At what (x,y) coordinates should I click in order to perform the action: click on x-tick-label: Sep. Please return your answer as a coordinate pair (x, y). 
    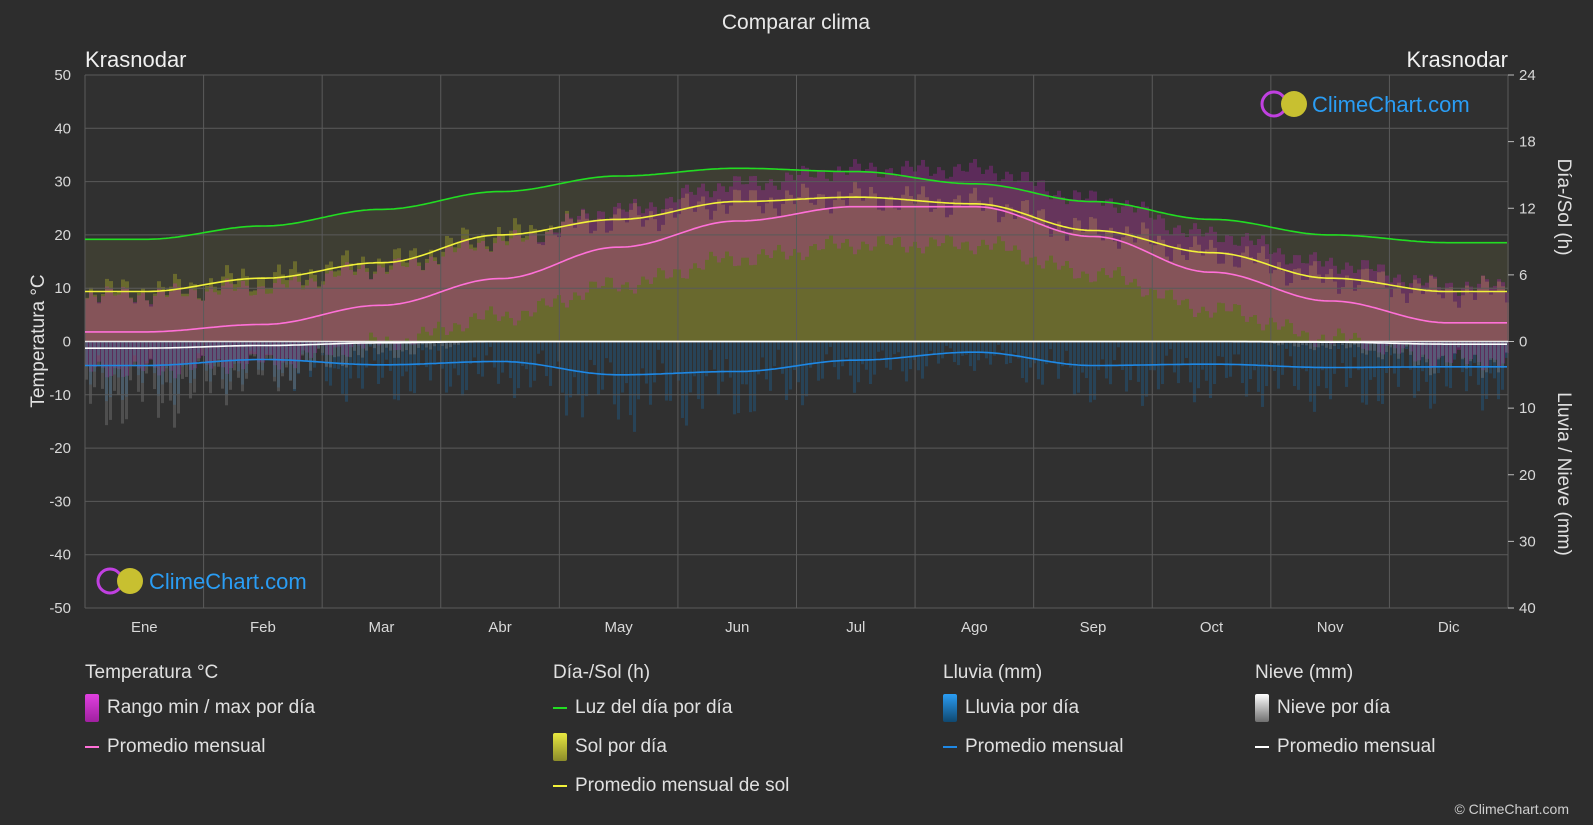
    Looking at the image, I should click on (1093, 627).